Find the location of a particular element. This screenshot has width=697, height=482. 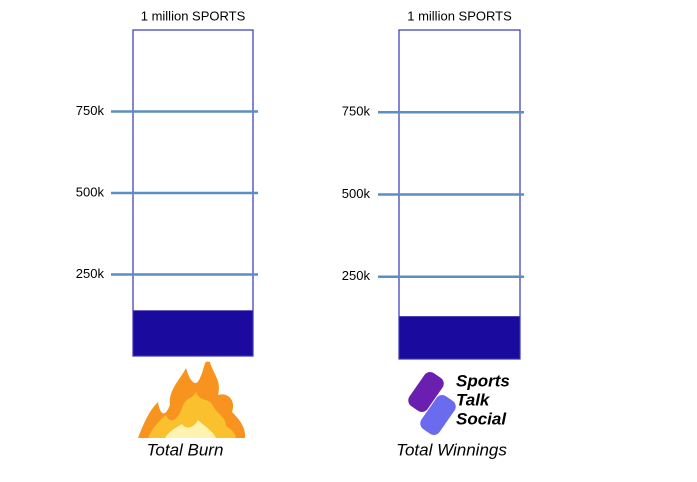

sports-talk-social-logo is located at coordinates (432, 403).